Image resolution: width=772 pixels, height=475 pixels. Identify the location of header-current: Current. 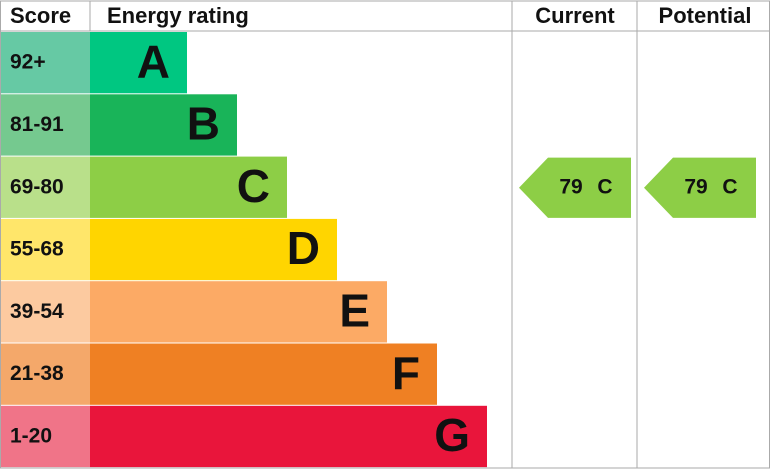
(575, 15).